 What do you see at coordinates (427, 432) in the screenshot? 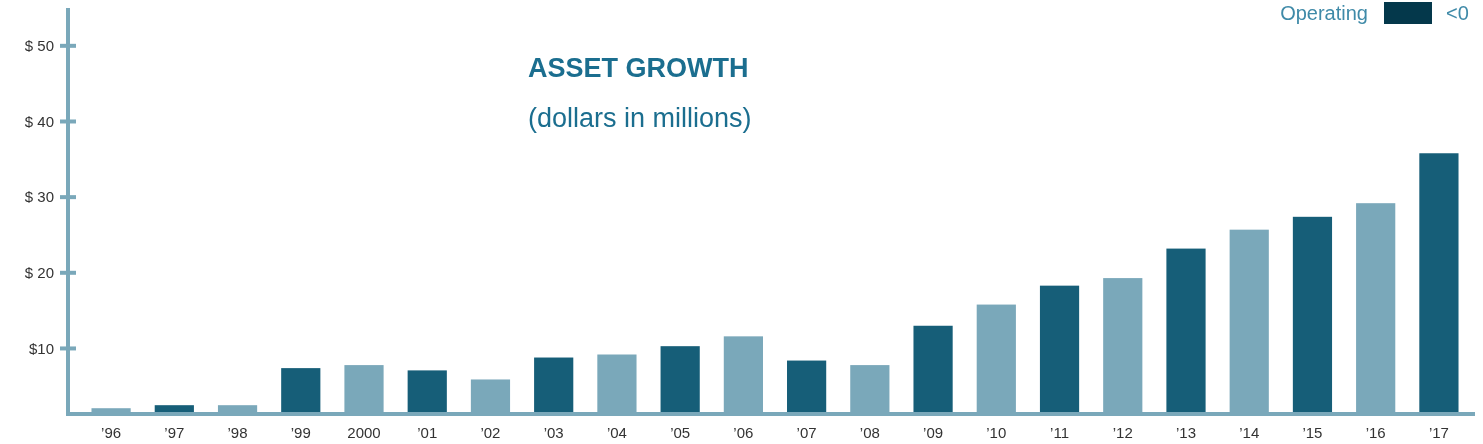
I see `x-tick-label: ’01` at bounding box center [427, 432].